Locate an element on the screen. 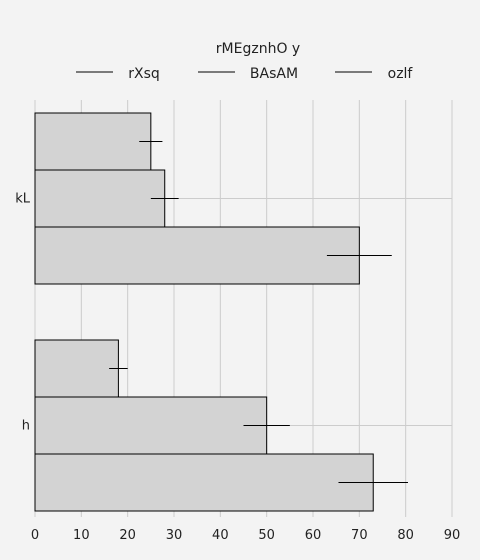  legend: rMEgznhO y rXsq BAsAM ozlf is located at coordinates (244, 61).